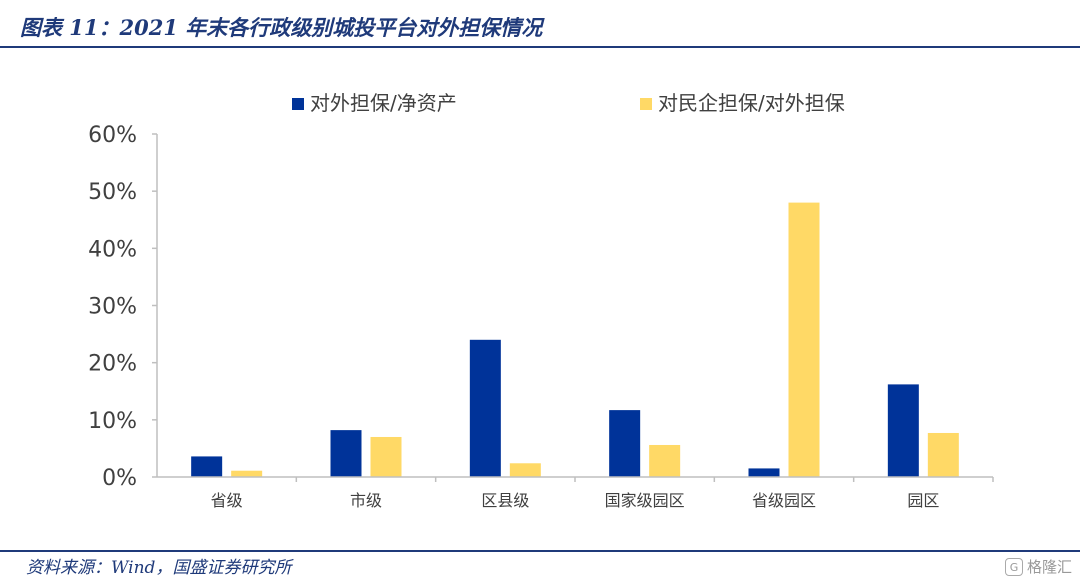  I want to click on x-category-label: 园区, so click(923, 500).